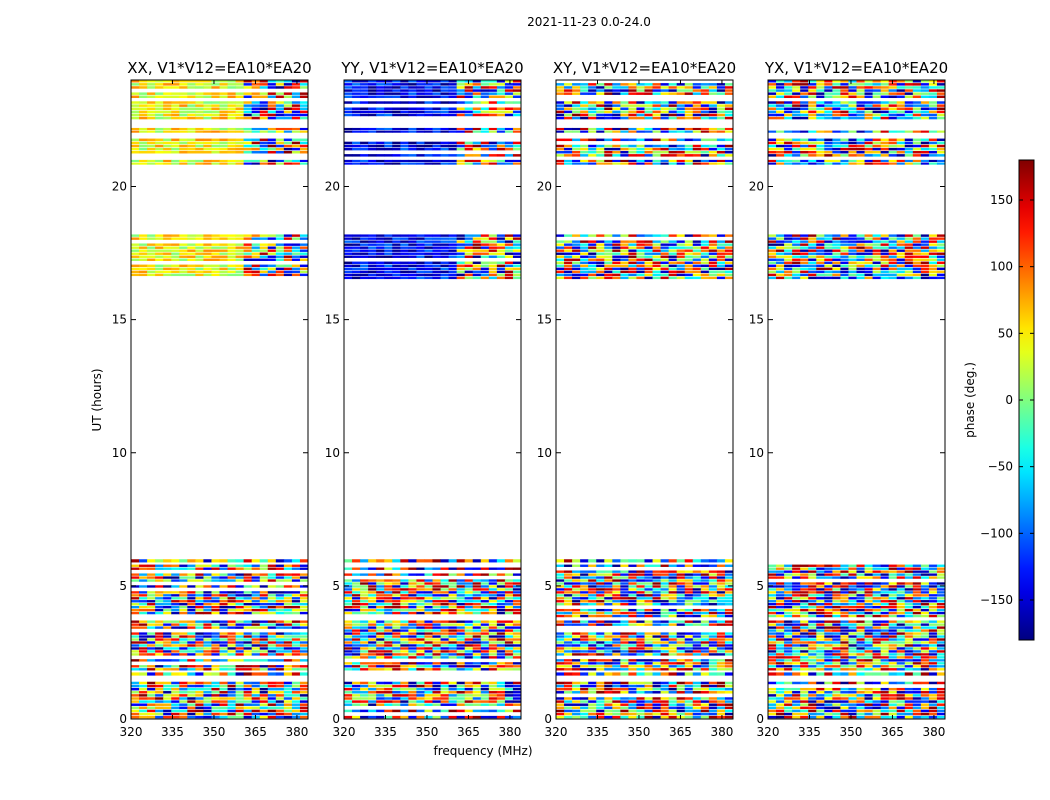 The width and height of the screenshot is (1050, 800). I want to click on x-tick-label: 320, so click(131, 732).